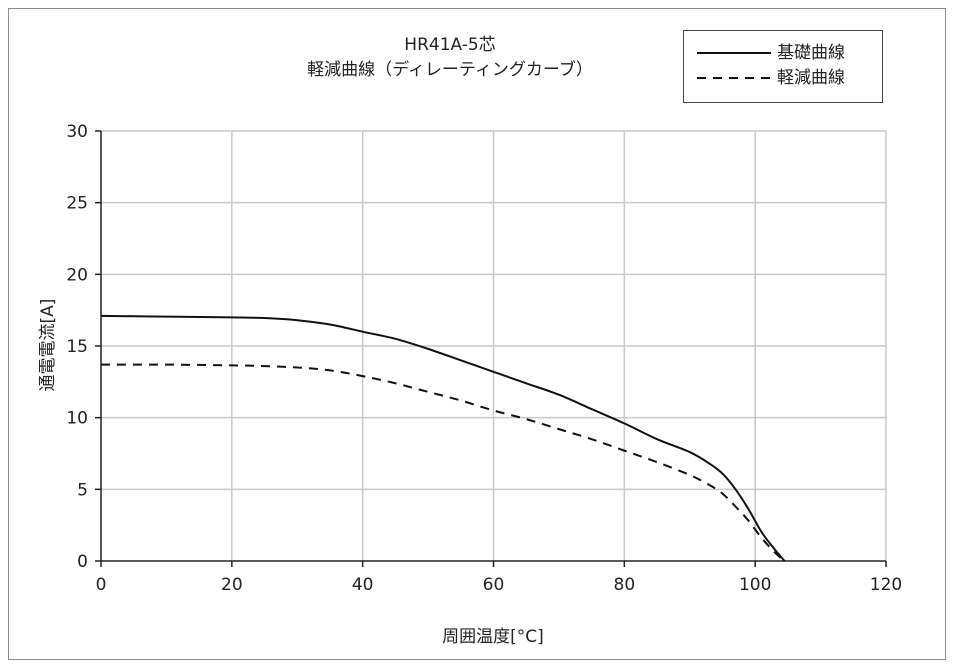 Image resolution: width=956 pixels, height=666 pixels. I want to click on x-axis-label: 周囲温度[°C], so click(493, 637).